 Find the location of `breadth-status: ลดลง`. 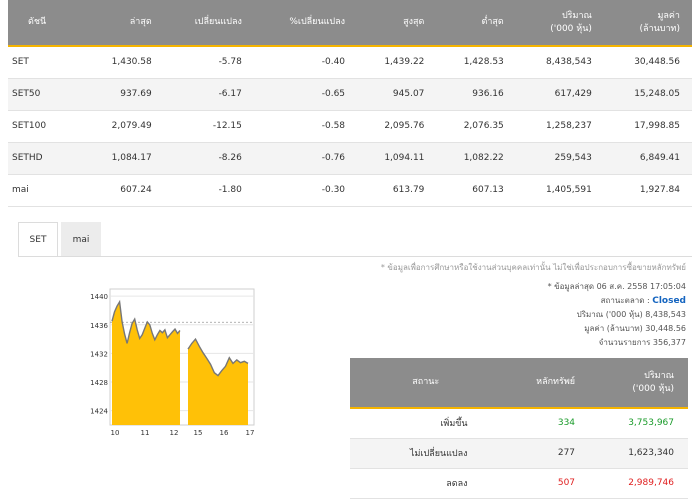

breadth-status: ลดลง is located at coordinates (426, 483).